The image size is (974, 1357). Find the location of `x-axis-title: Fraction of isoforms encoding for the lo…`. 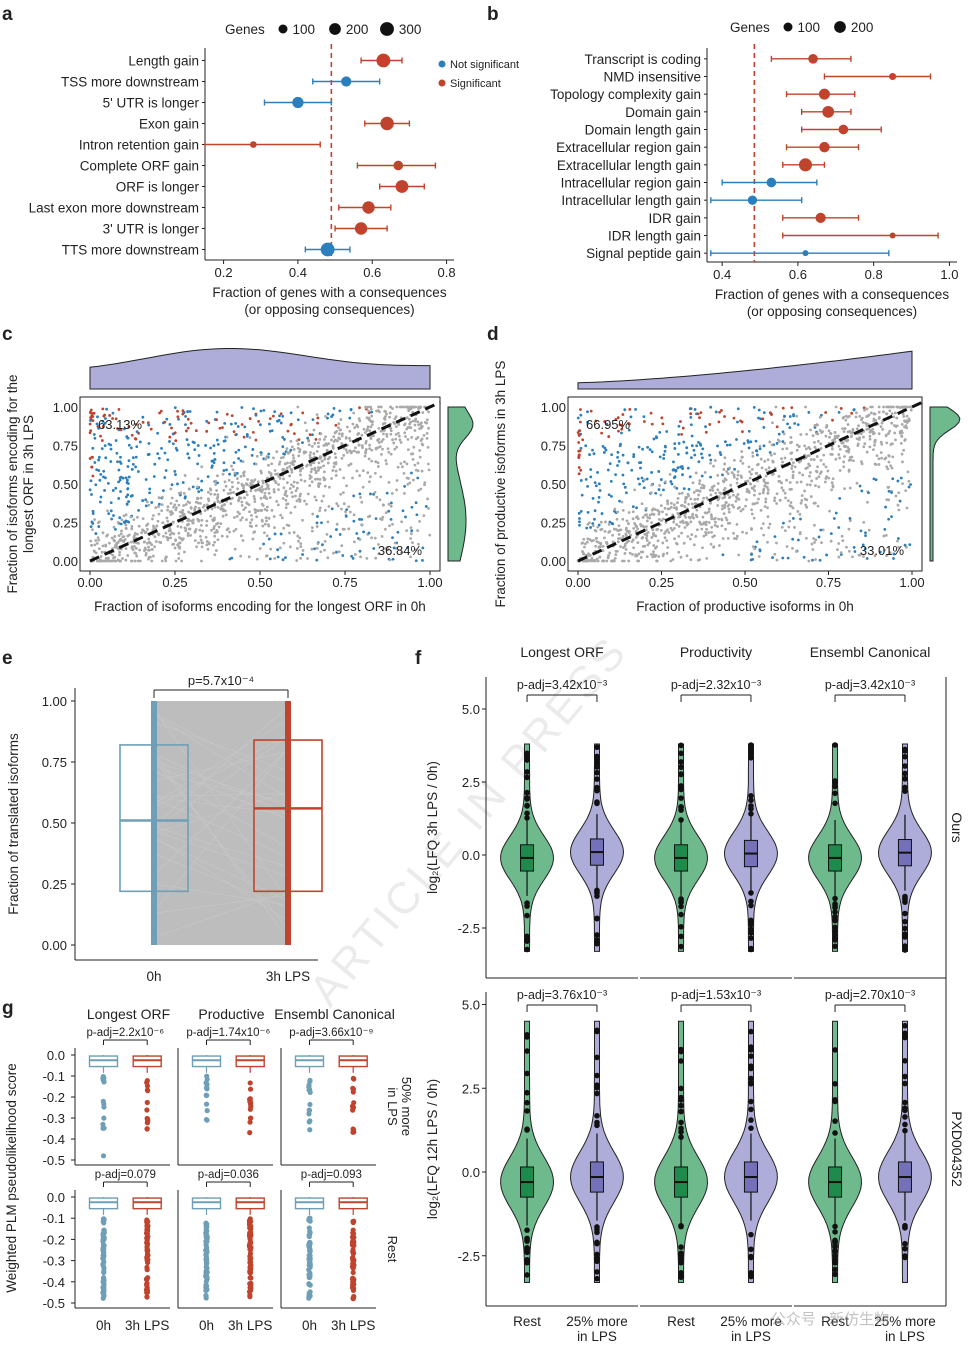

x-axis-title: Fraction of isoforms encoding for the lo… is located at coordinates (260, 606).